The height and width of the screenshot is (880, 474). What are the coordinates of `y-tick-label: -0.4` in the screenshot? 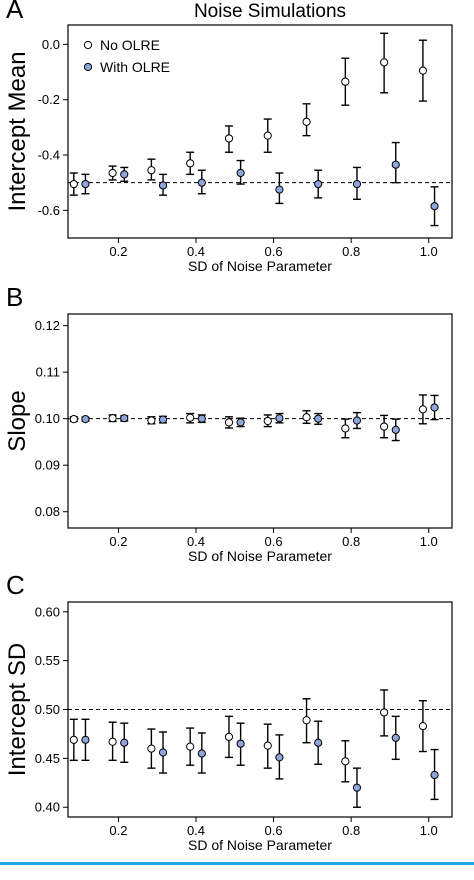 It's located at (49, 155).